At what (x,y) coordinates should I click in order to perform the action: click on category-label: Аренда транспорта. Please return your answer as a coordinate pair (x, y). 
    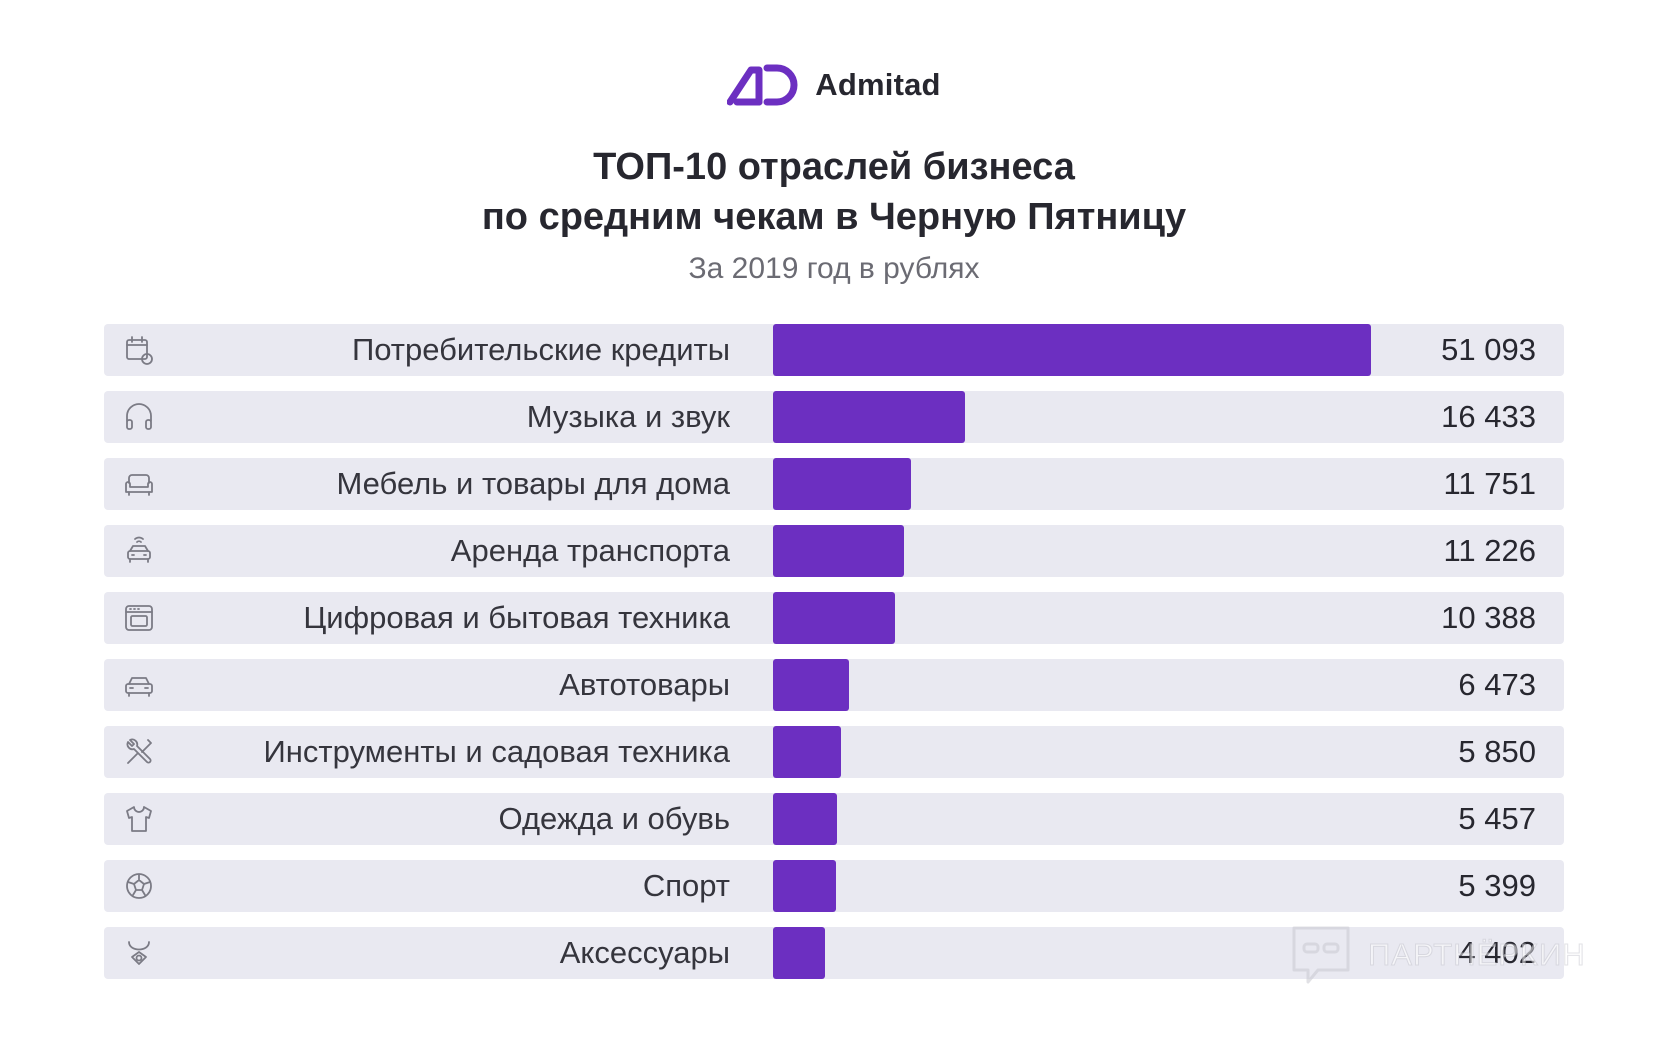
    Looking at the image, I should click on (590, 550).